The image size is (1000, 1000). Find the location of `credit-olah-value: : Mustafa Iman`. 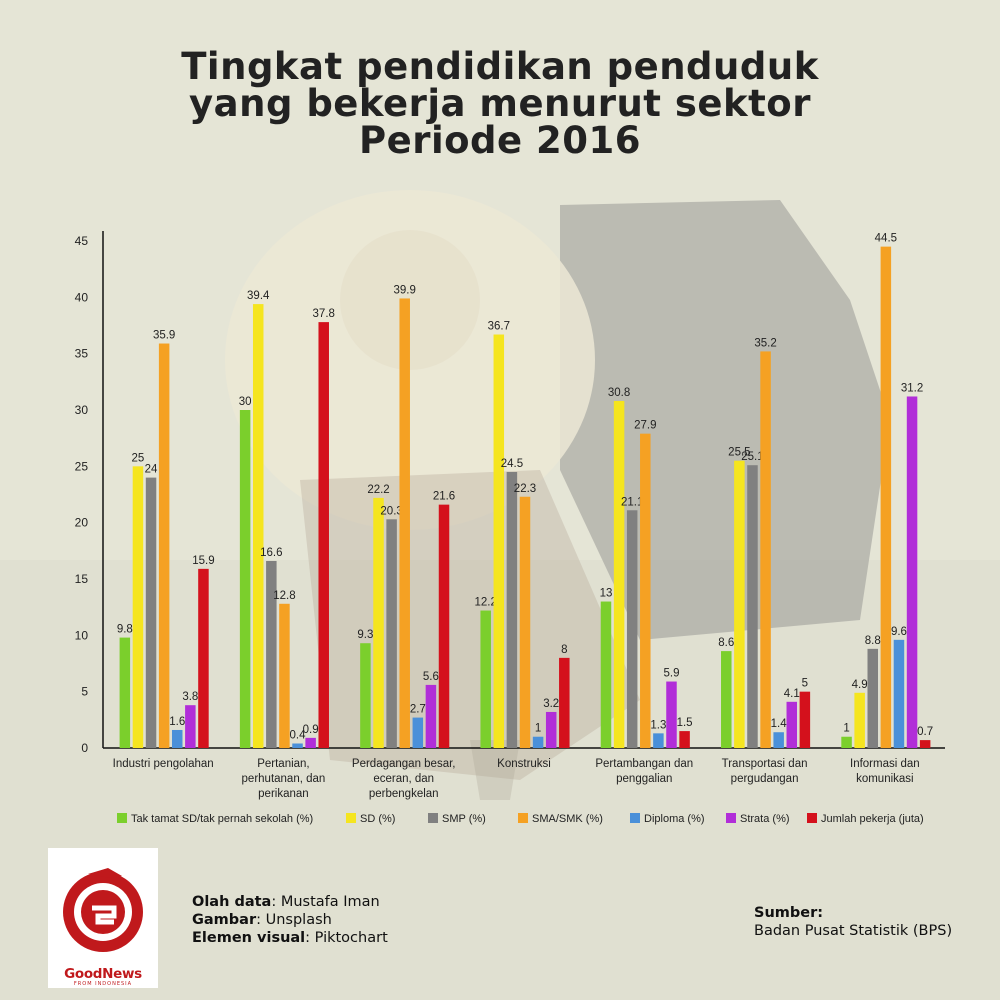

credit-olah-value: : Mustafa Iman is located at coordinates (325, 902).